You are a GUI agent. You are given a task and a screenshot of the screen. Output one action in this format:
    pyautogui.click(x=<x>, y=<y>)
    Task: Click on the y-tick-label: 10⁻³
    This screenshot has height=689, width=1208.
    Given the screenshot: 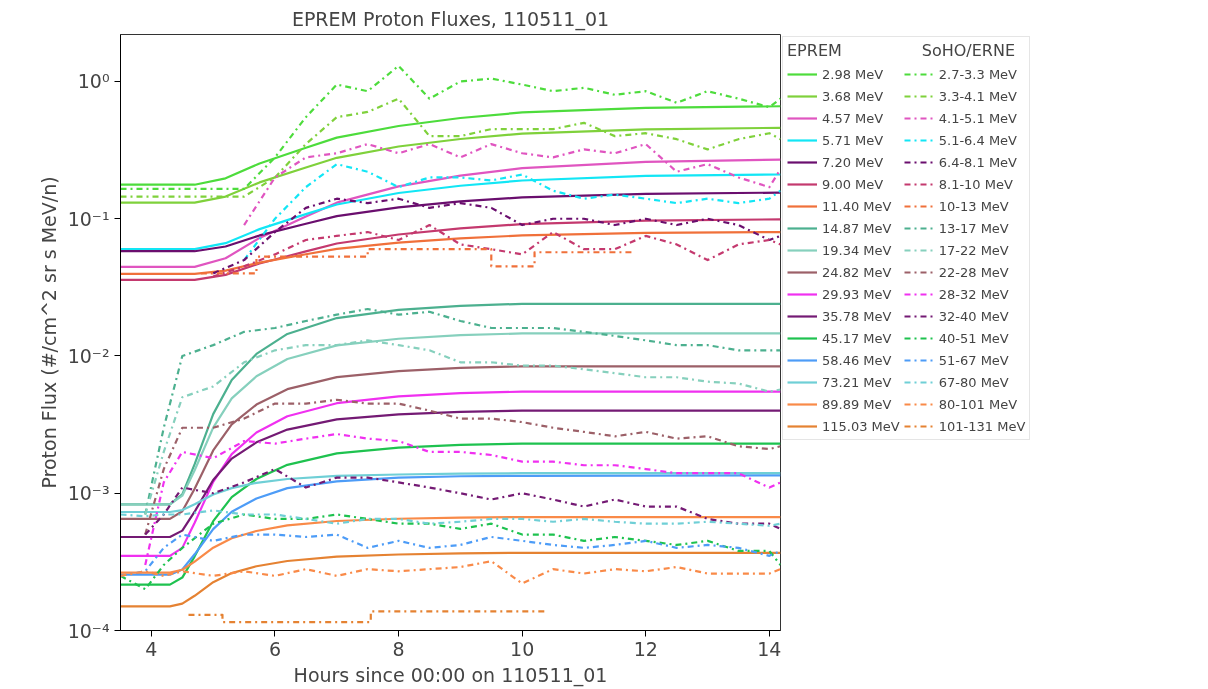 What is the action you would take?
    pyautogui.click(x=88, y=493)
    